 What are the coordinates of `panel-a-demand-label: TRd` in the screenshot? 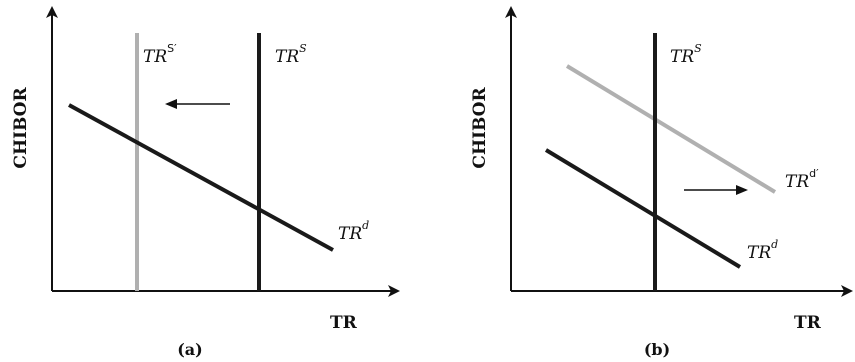 It's located at (353, 231).